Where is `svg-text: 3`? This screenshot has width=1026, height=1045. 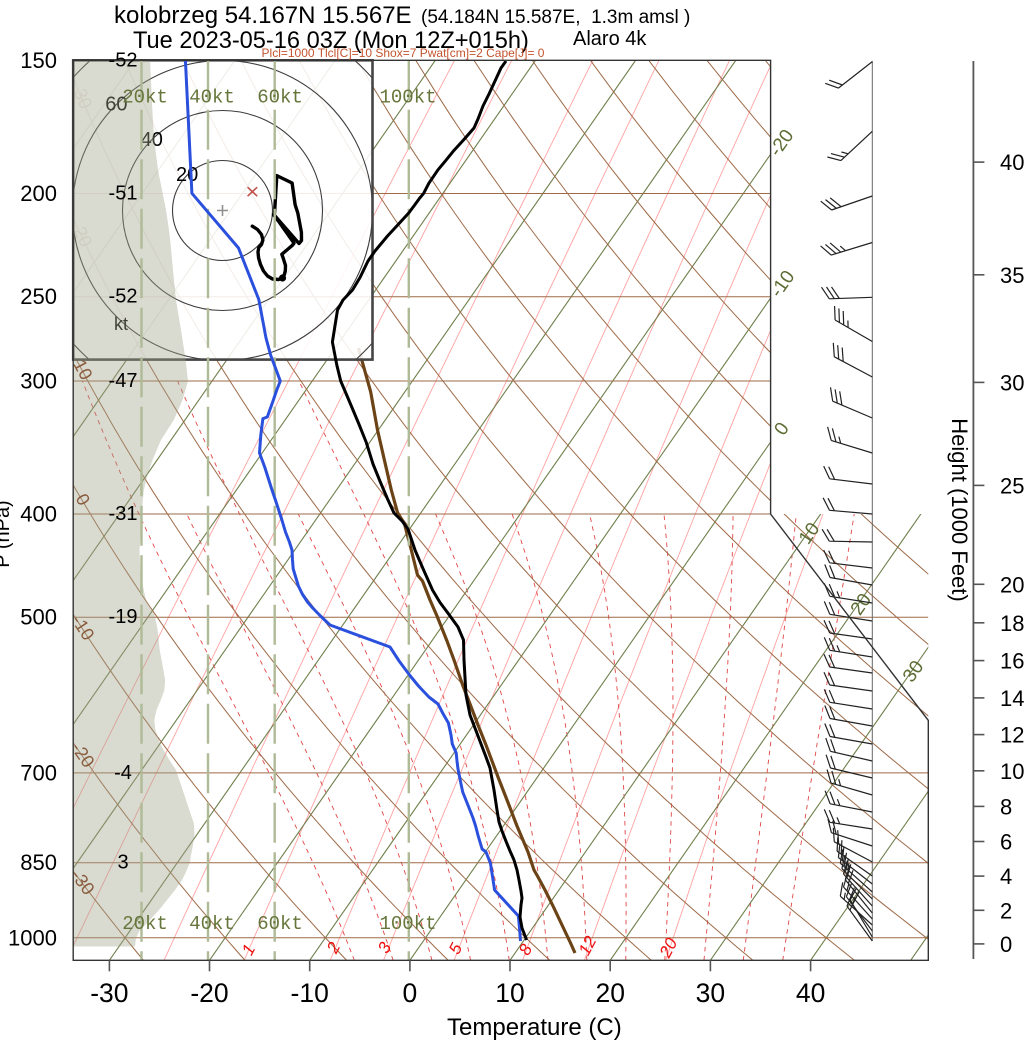 svg-text: 3 is located at coordinates (122, 863).